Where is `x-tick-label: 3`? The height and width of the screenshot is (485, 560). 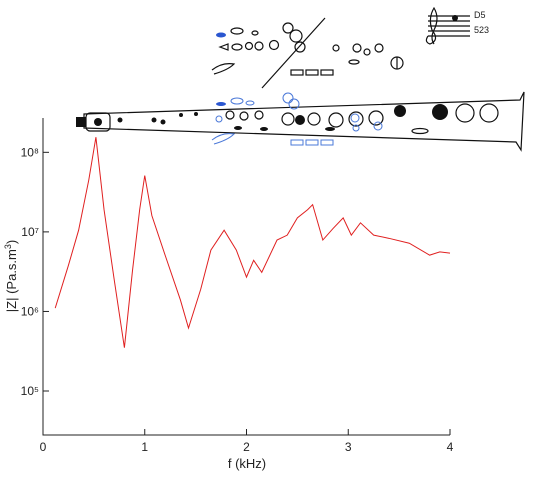 x-tick-label: 3 is located at coordinates (348, 447).